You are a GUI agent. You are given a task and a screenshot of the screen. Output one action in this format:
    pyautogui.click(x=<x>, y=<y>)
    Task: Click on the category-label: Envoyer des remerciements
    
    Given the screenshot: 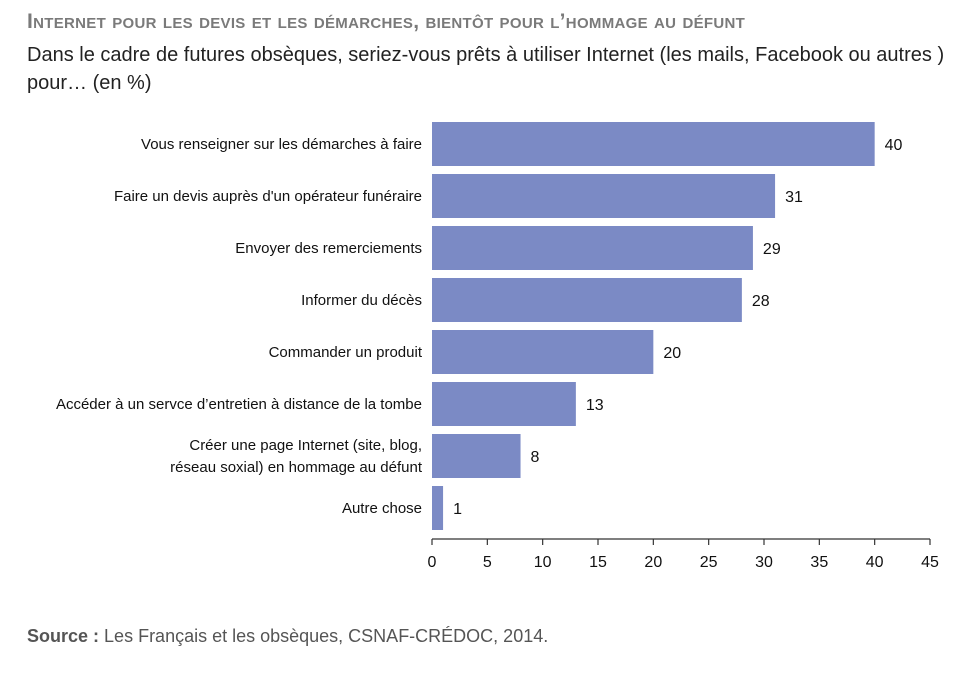 What is the action you would take?
    pyautogui.click(x=328, y=248)
    